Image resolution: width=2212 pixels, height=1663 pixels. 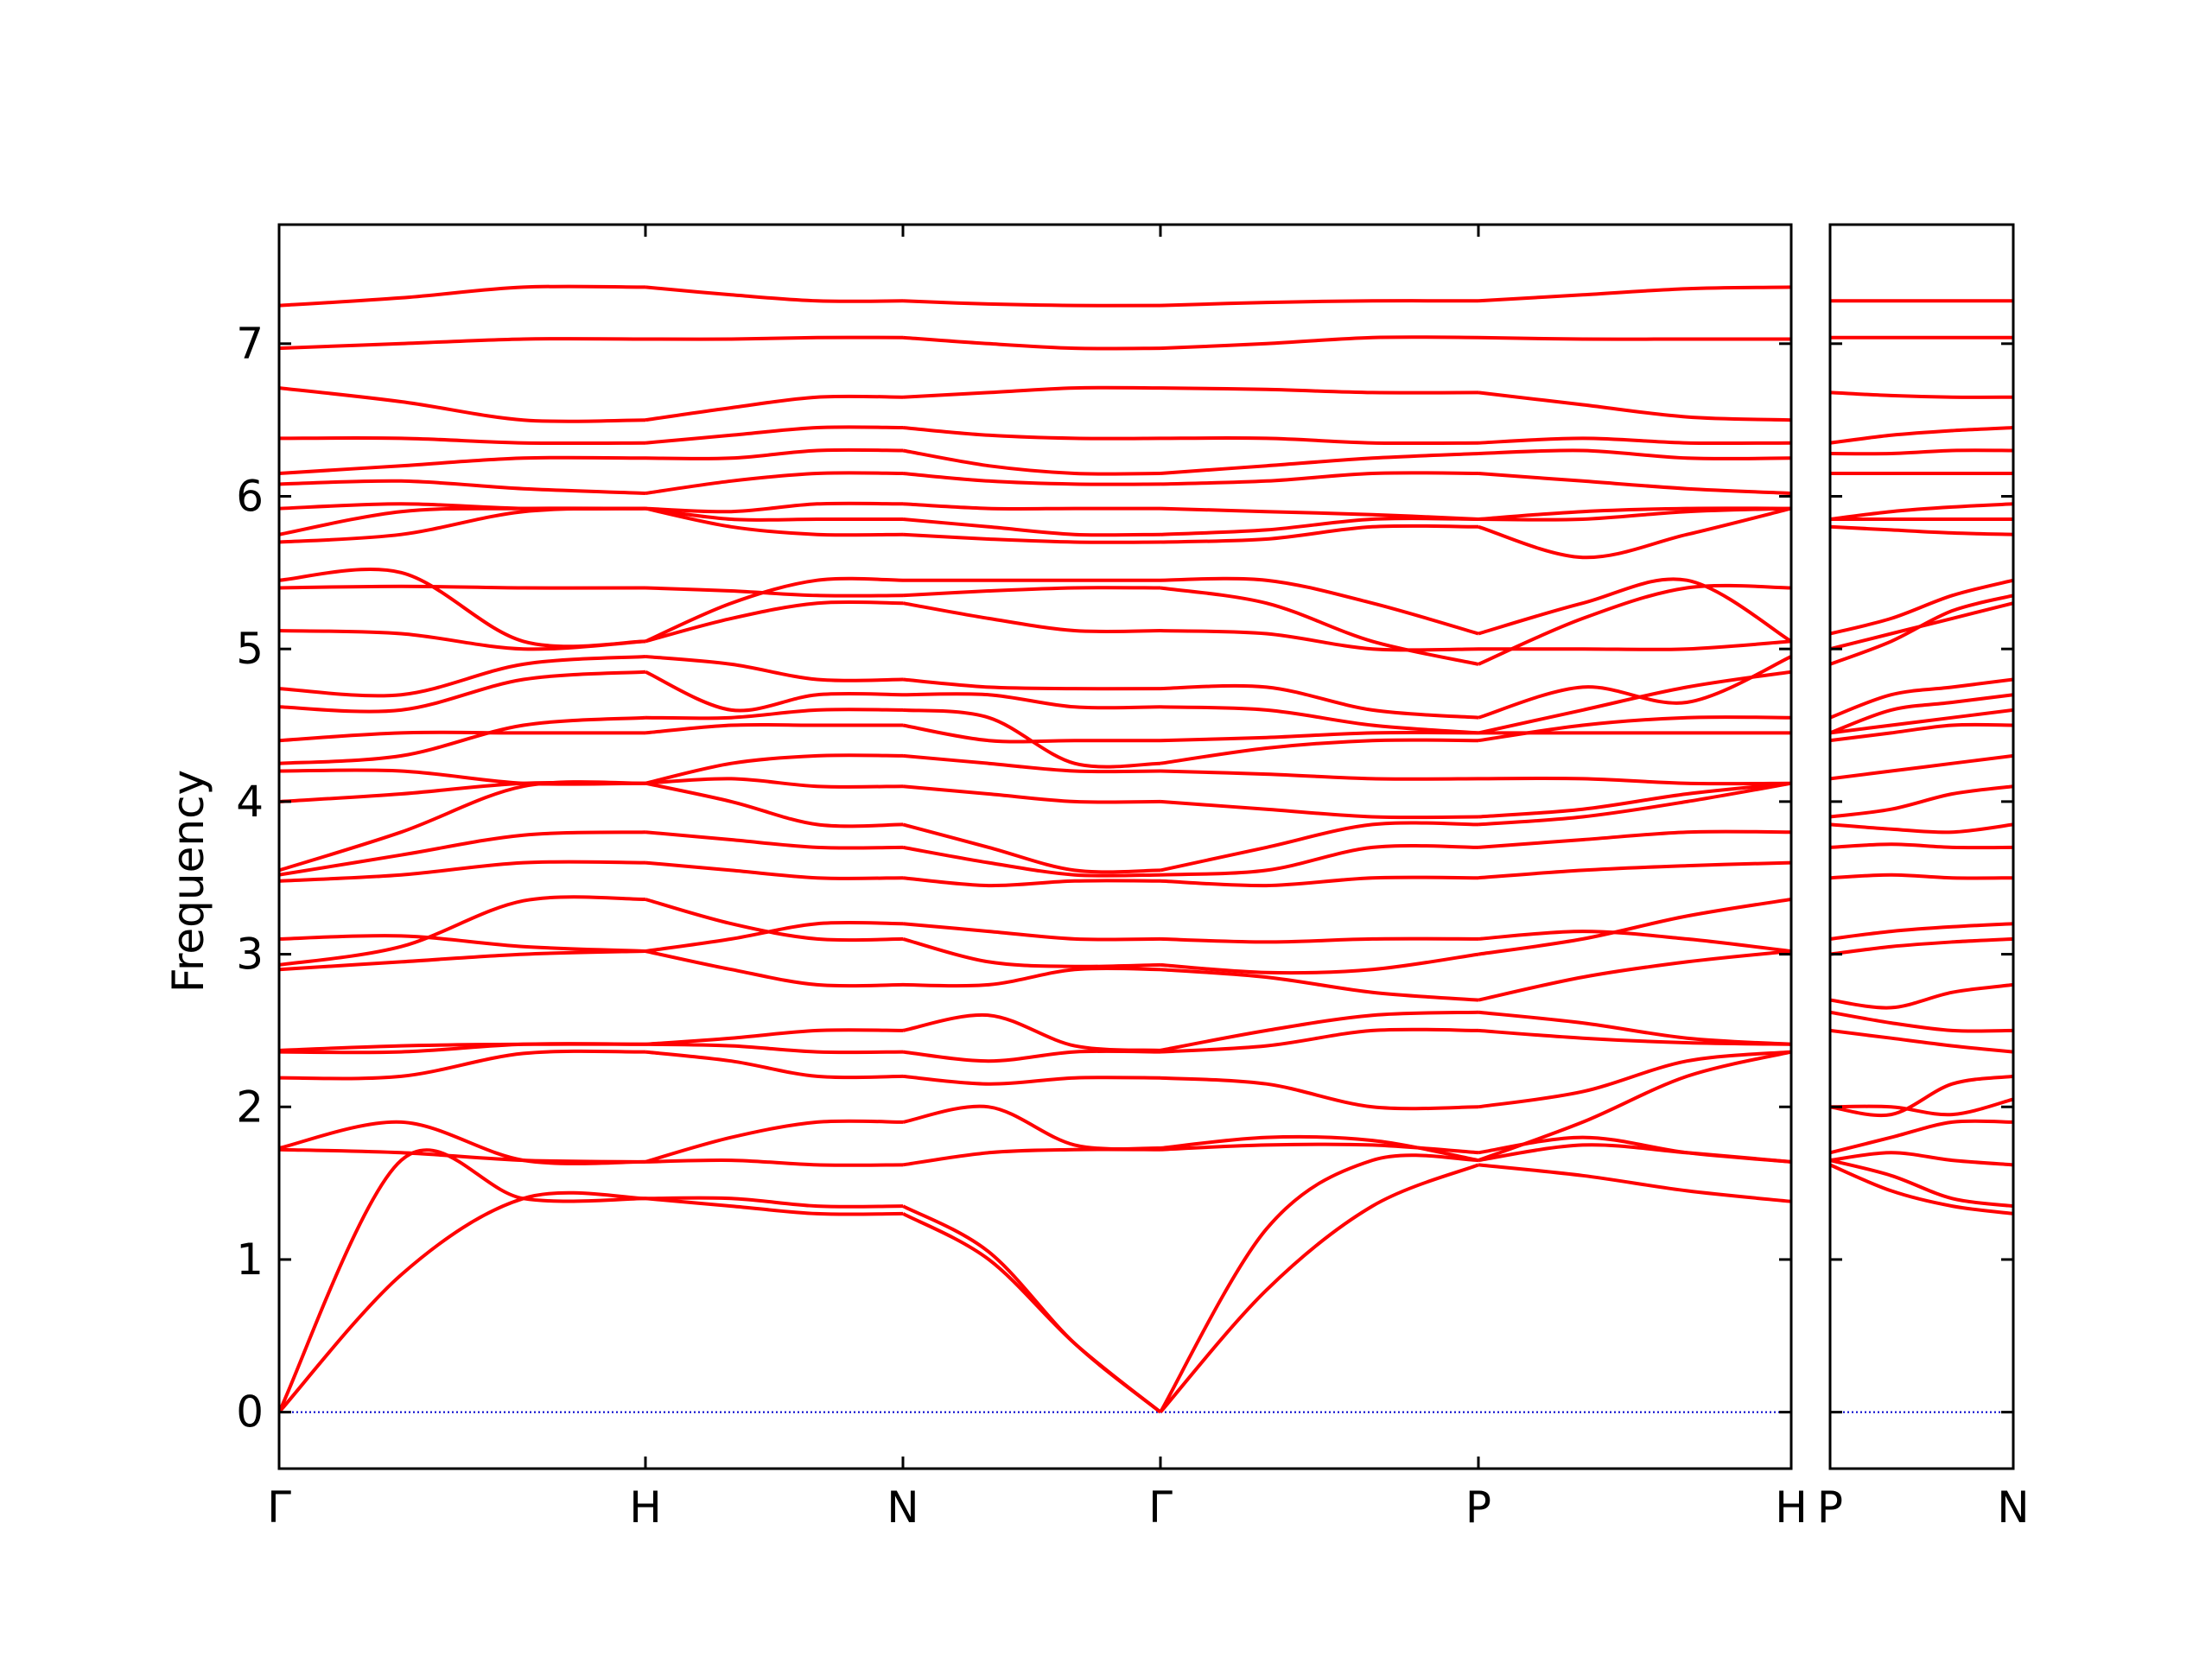 What do you see at coordinates (250, 955) in the screenshot?
I see `y-tick-label: 3` at bounding box center [250, 955].